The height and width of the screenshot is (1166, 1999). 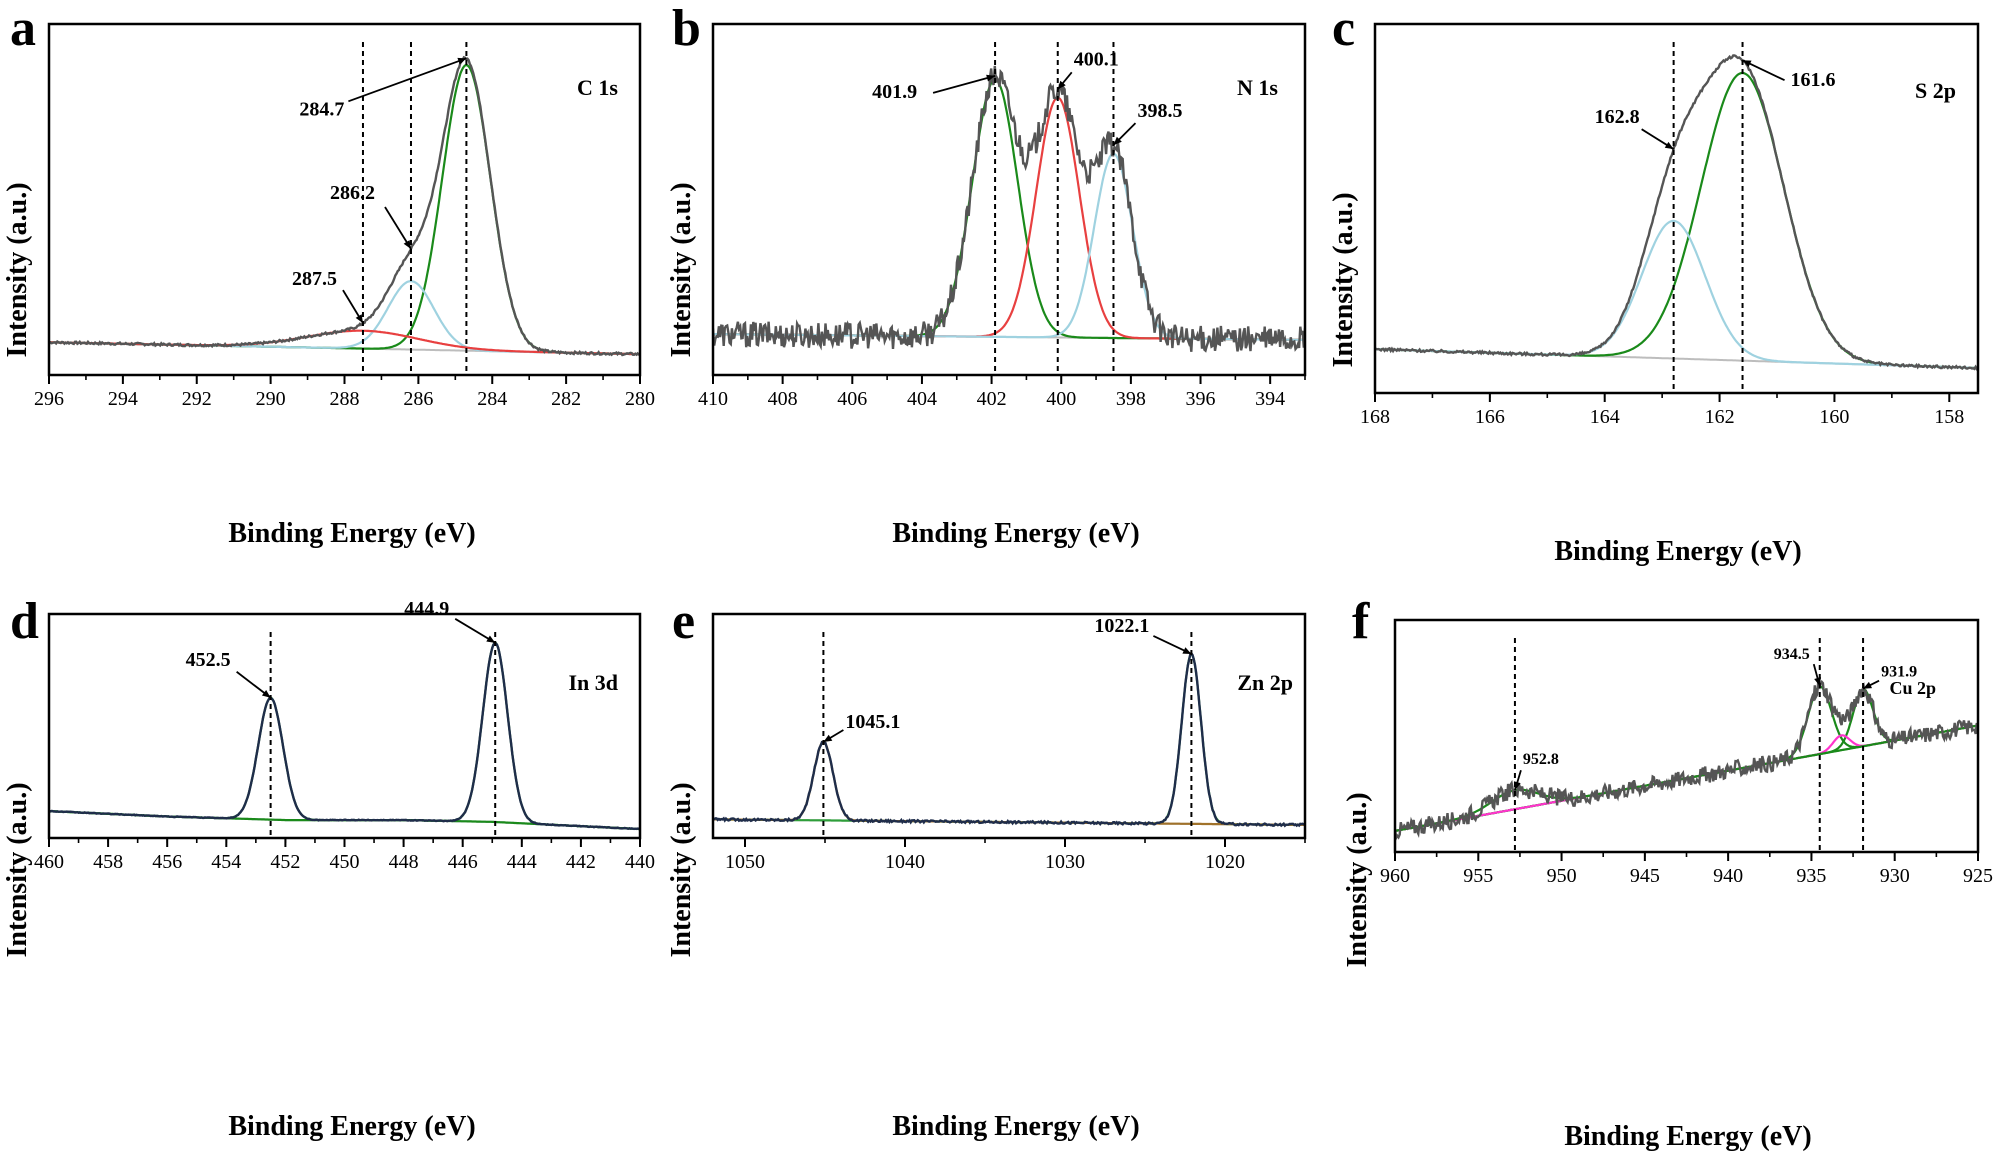 I want to click on x-tick-label: 940, so click(x=1728, y=876).